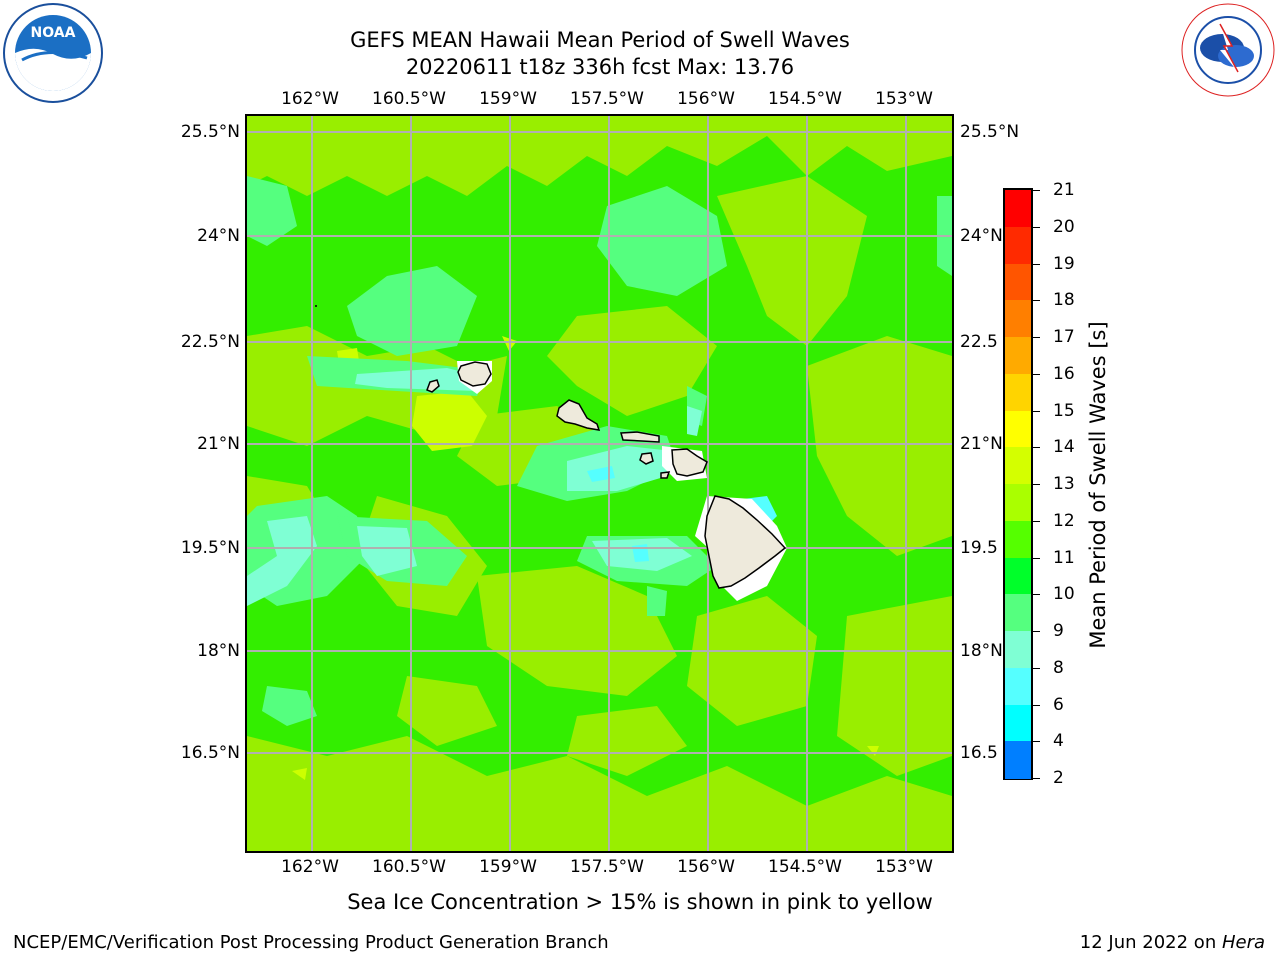 This screenshot has width=1280, height=960. What do you see at coordinates (578, 415) in the screenshot?
I see `island-oahu` at bounding box center [578, 415].